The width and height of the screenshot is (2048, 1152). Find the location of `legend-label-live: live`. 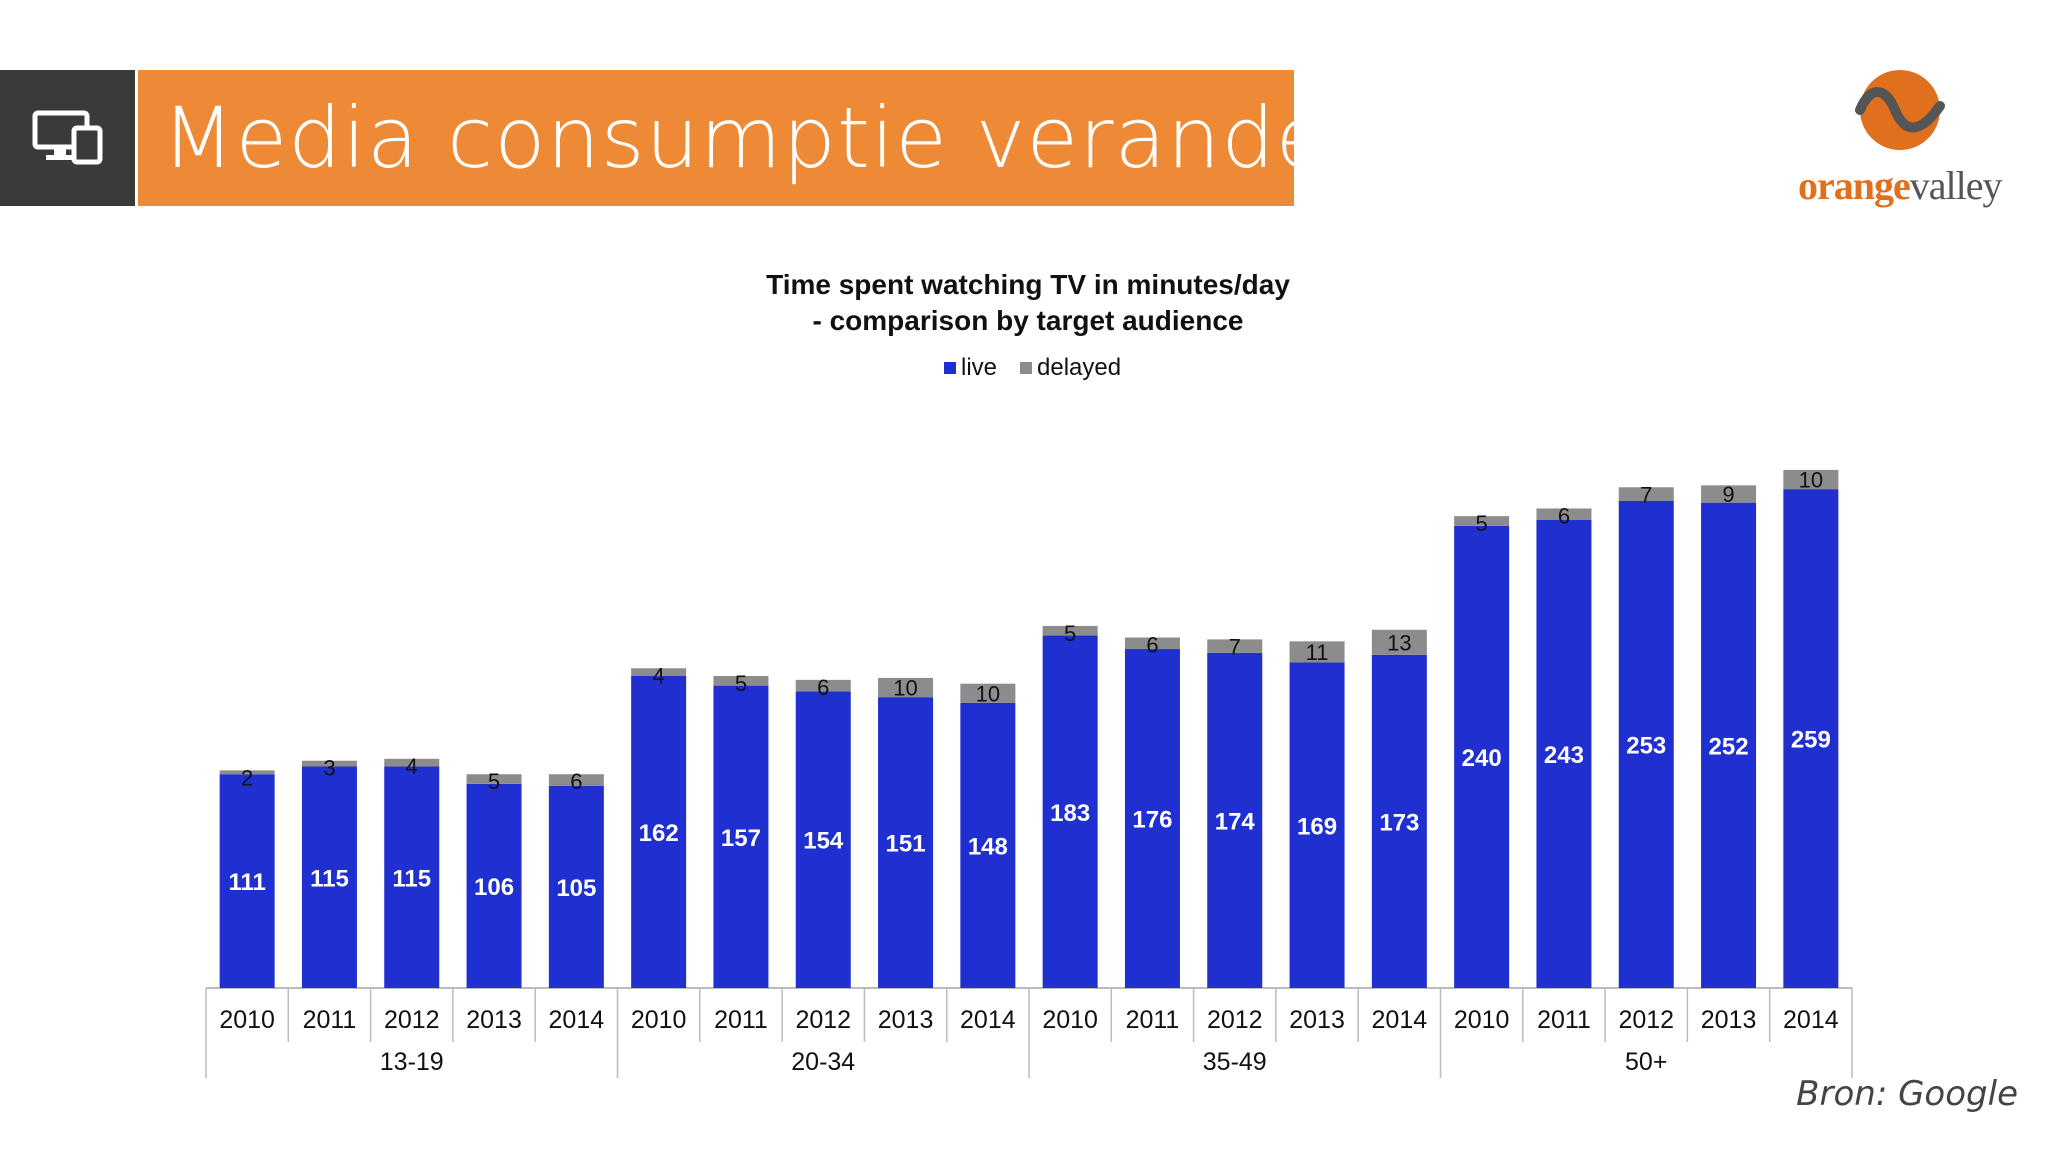

legend-label-live: live is located at coordinates (979, 367).